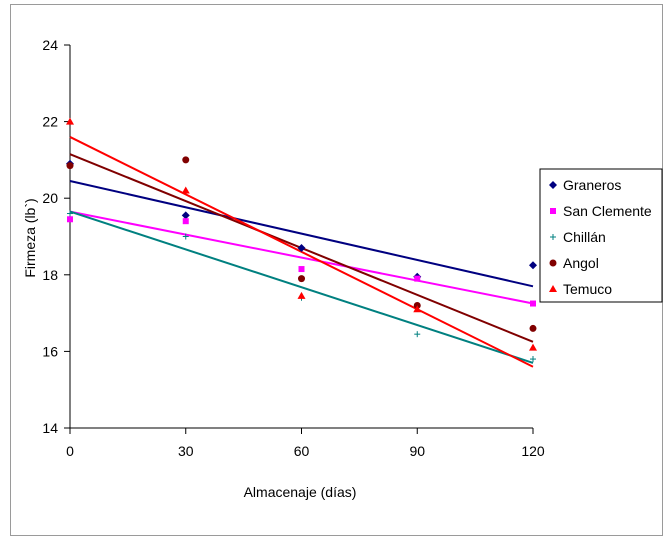 Image resolution: width=668 pixels, height=540 pixels. Describe the element at coordinates (300, 492) in the screenshot. I see `x-axis-title: Almacenaje (días)` at that location.